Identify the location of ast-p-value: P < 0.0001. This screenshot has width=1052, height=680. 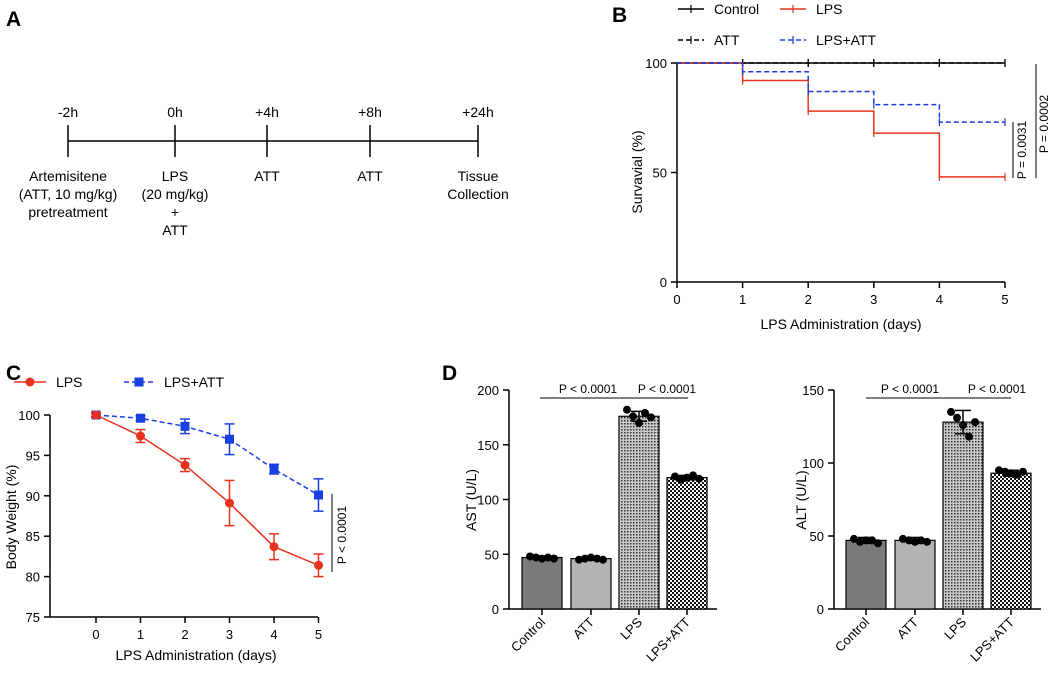
(588, 389).